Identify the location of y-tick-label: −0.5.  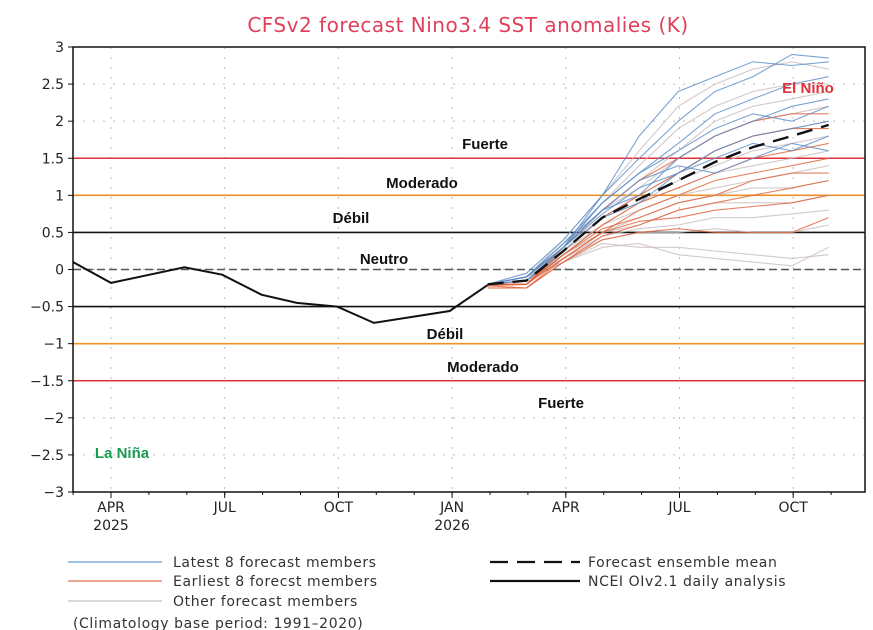
(47, 308).